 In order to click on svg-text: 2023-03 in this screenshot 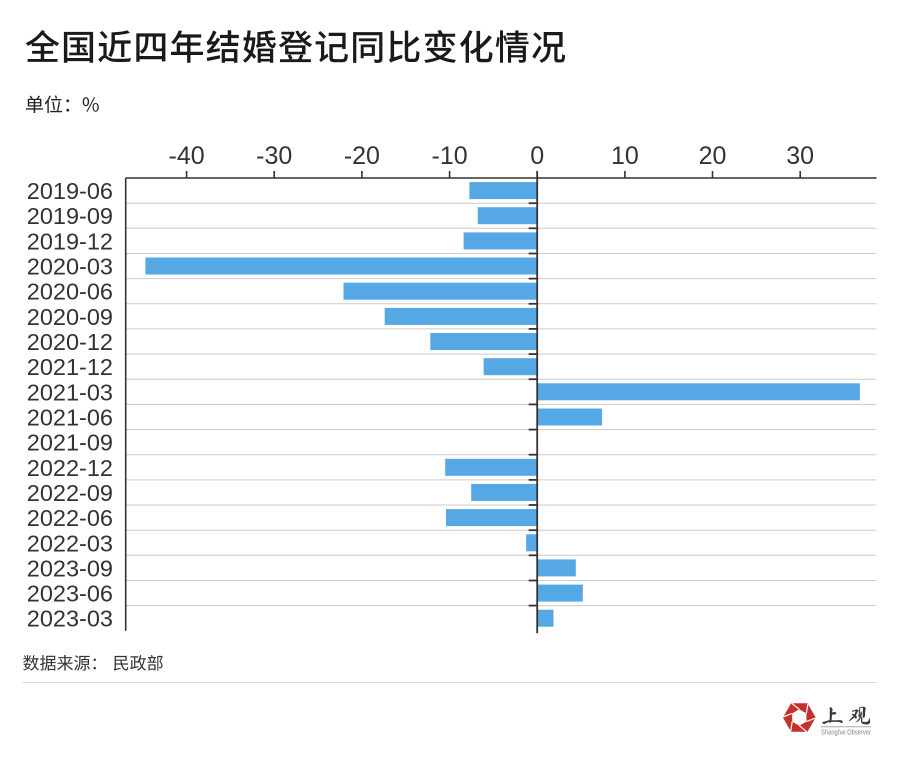, I will do `click(70, 619)`.